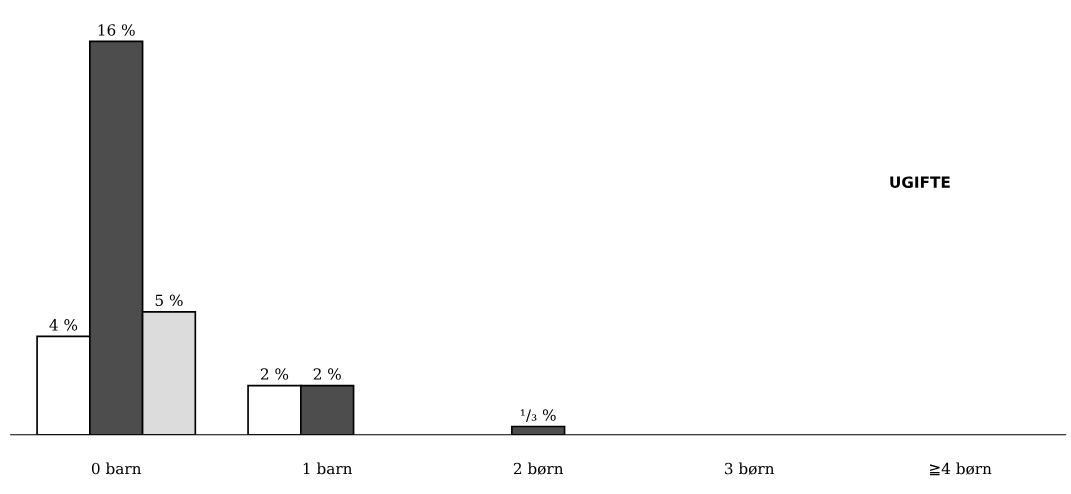  Describe the element at coordinates (63, 325) in the screenshot. I see `data-label: 4 %` at that location.